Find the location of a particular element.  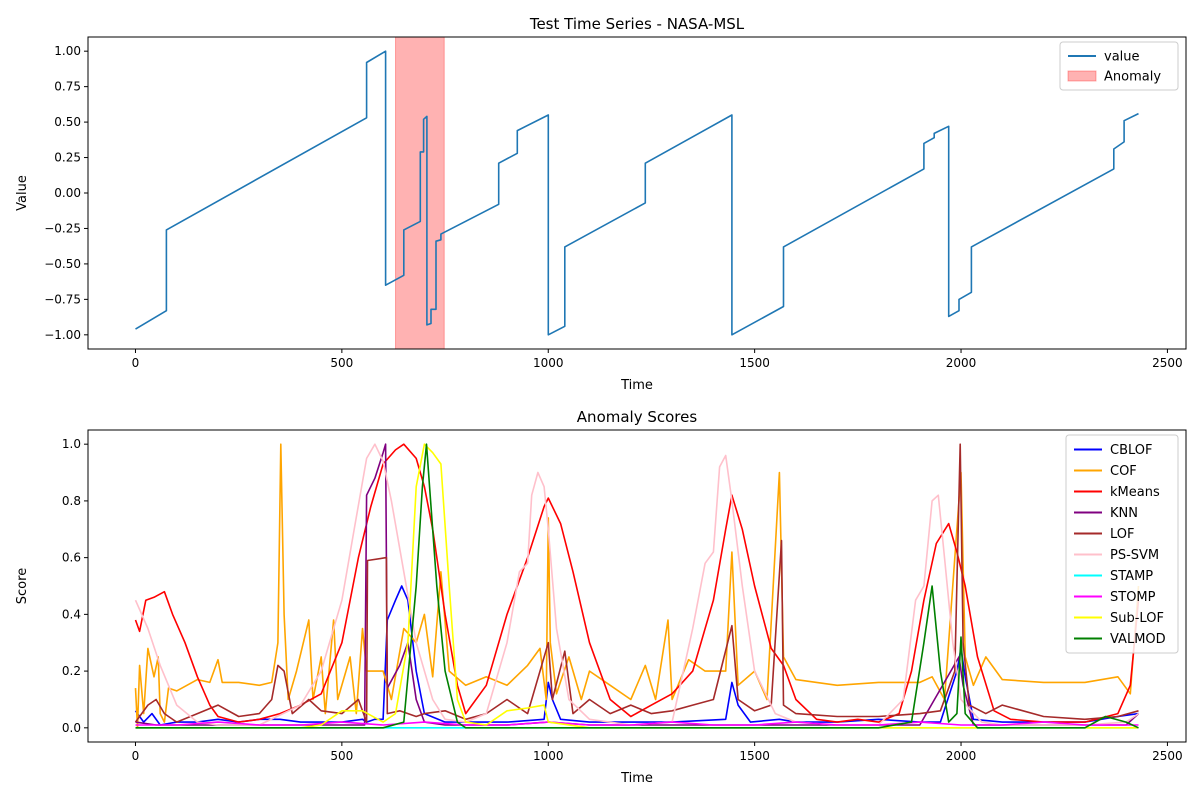

legend-label: STOMP is located at coordinates (1133, 597).